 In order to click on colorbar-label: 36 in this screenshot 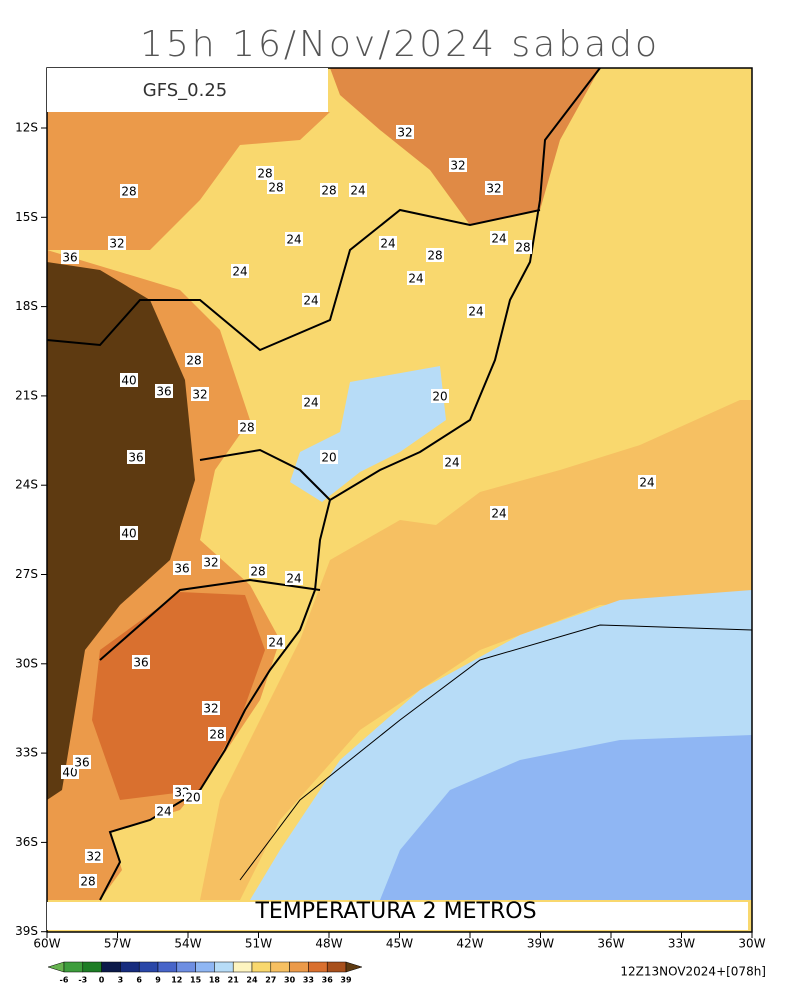, I will do `click(328, 980)`.